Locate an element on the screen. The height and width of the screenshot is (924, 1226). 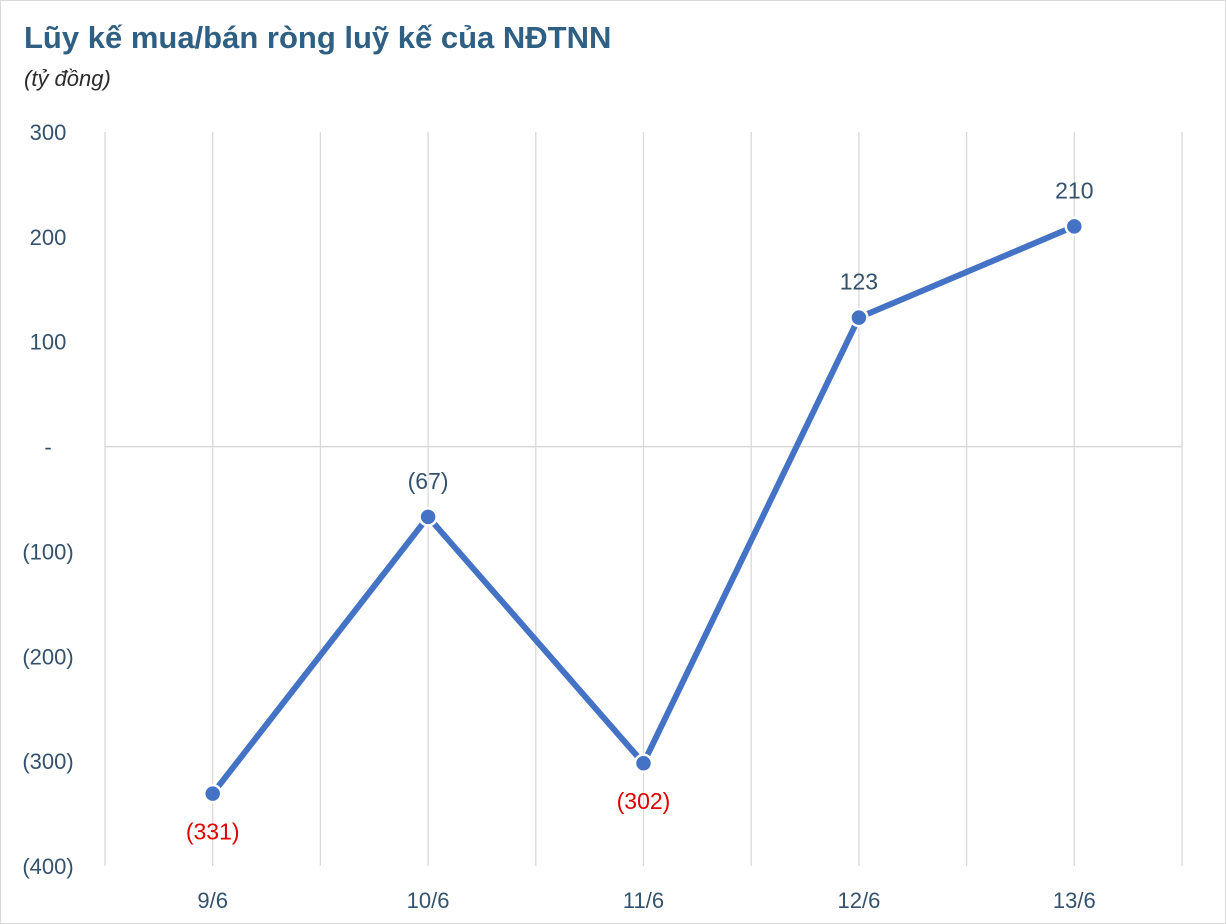
y-tick-label: 200 is located at coordinates (48, 237).